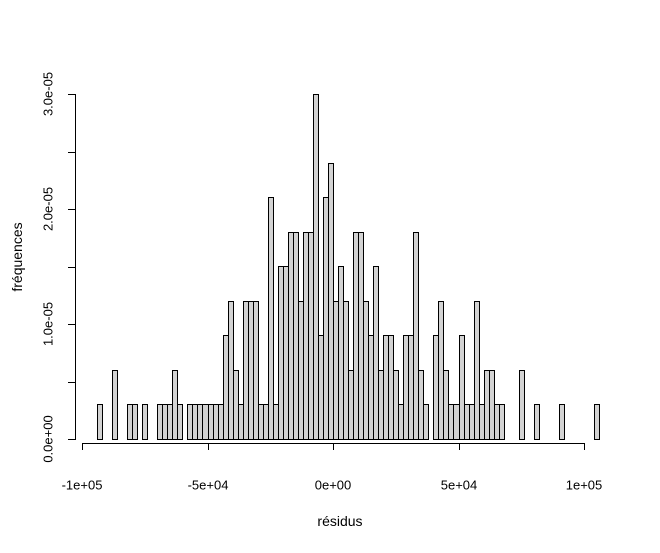 This screenshot has height=553, width=660. What do you see at coordinates (48, 324) in the screenshot?
I see `y-tick-label: 1.0e-05` at bounding box center [48, 324].